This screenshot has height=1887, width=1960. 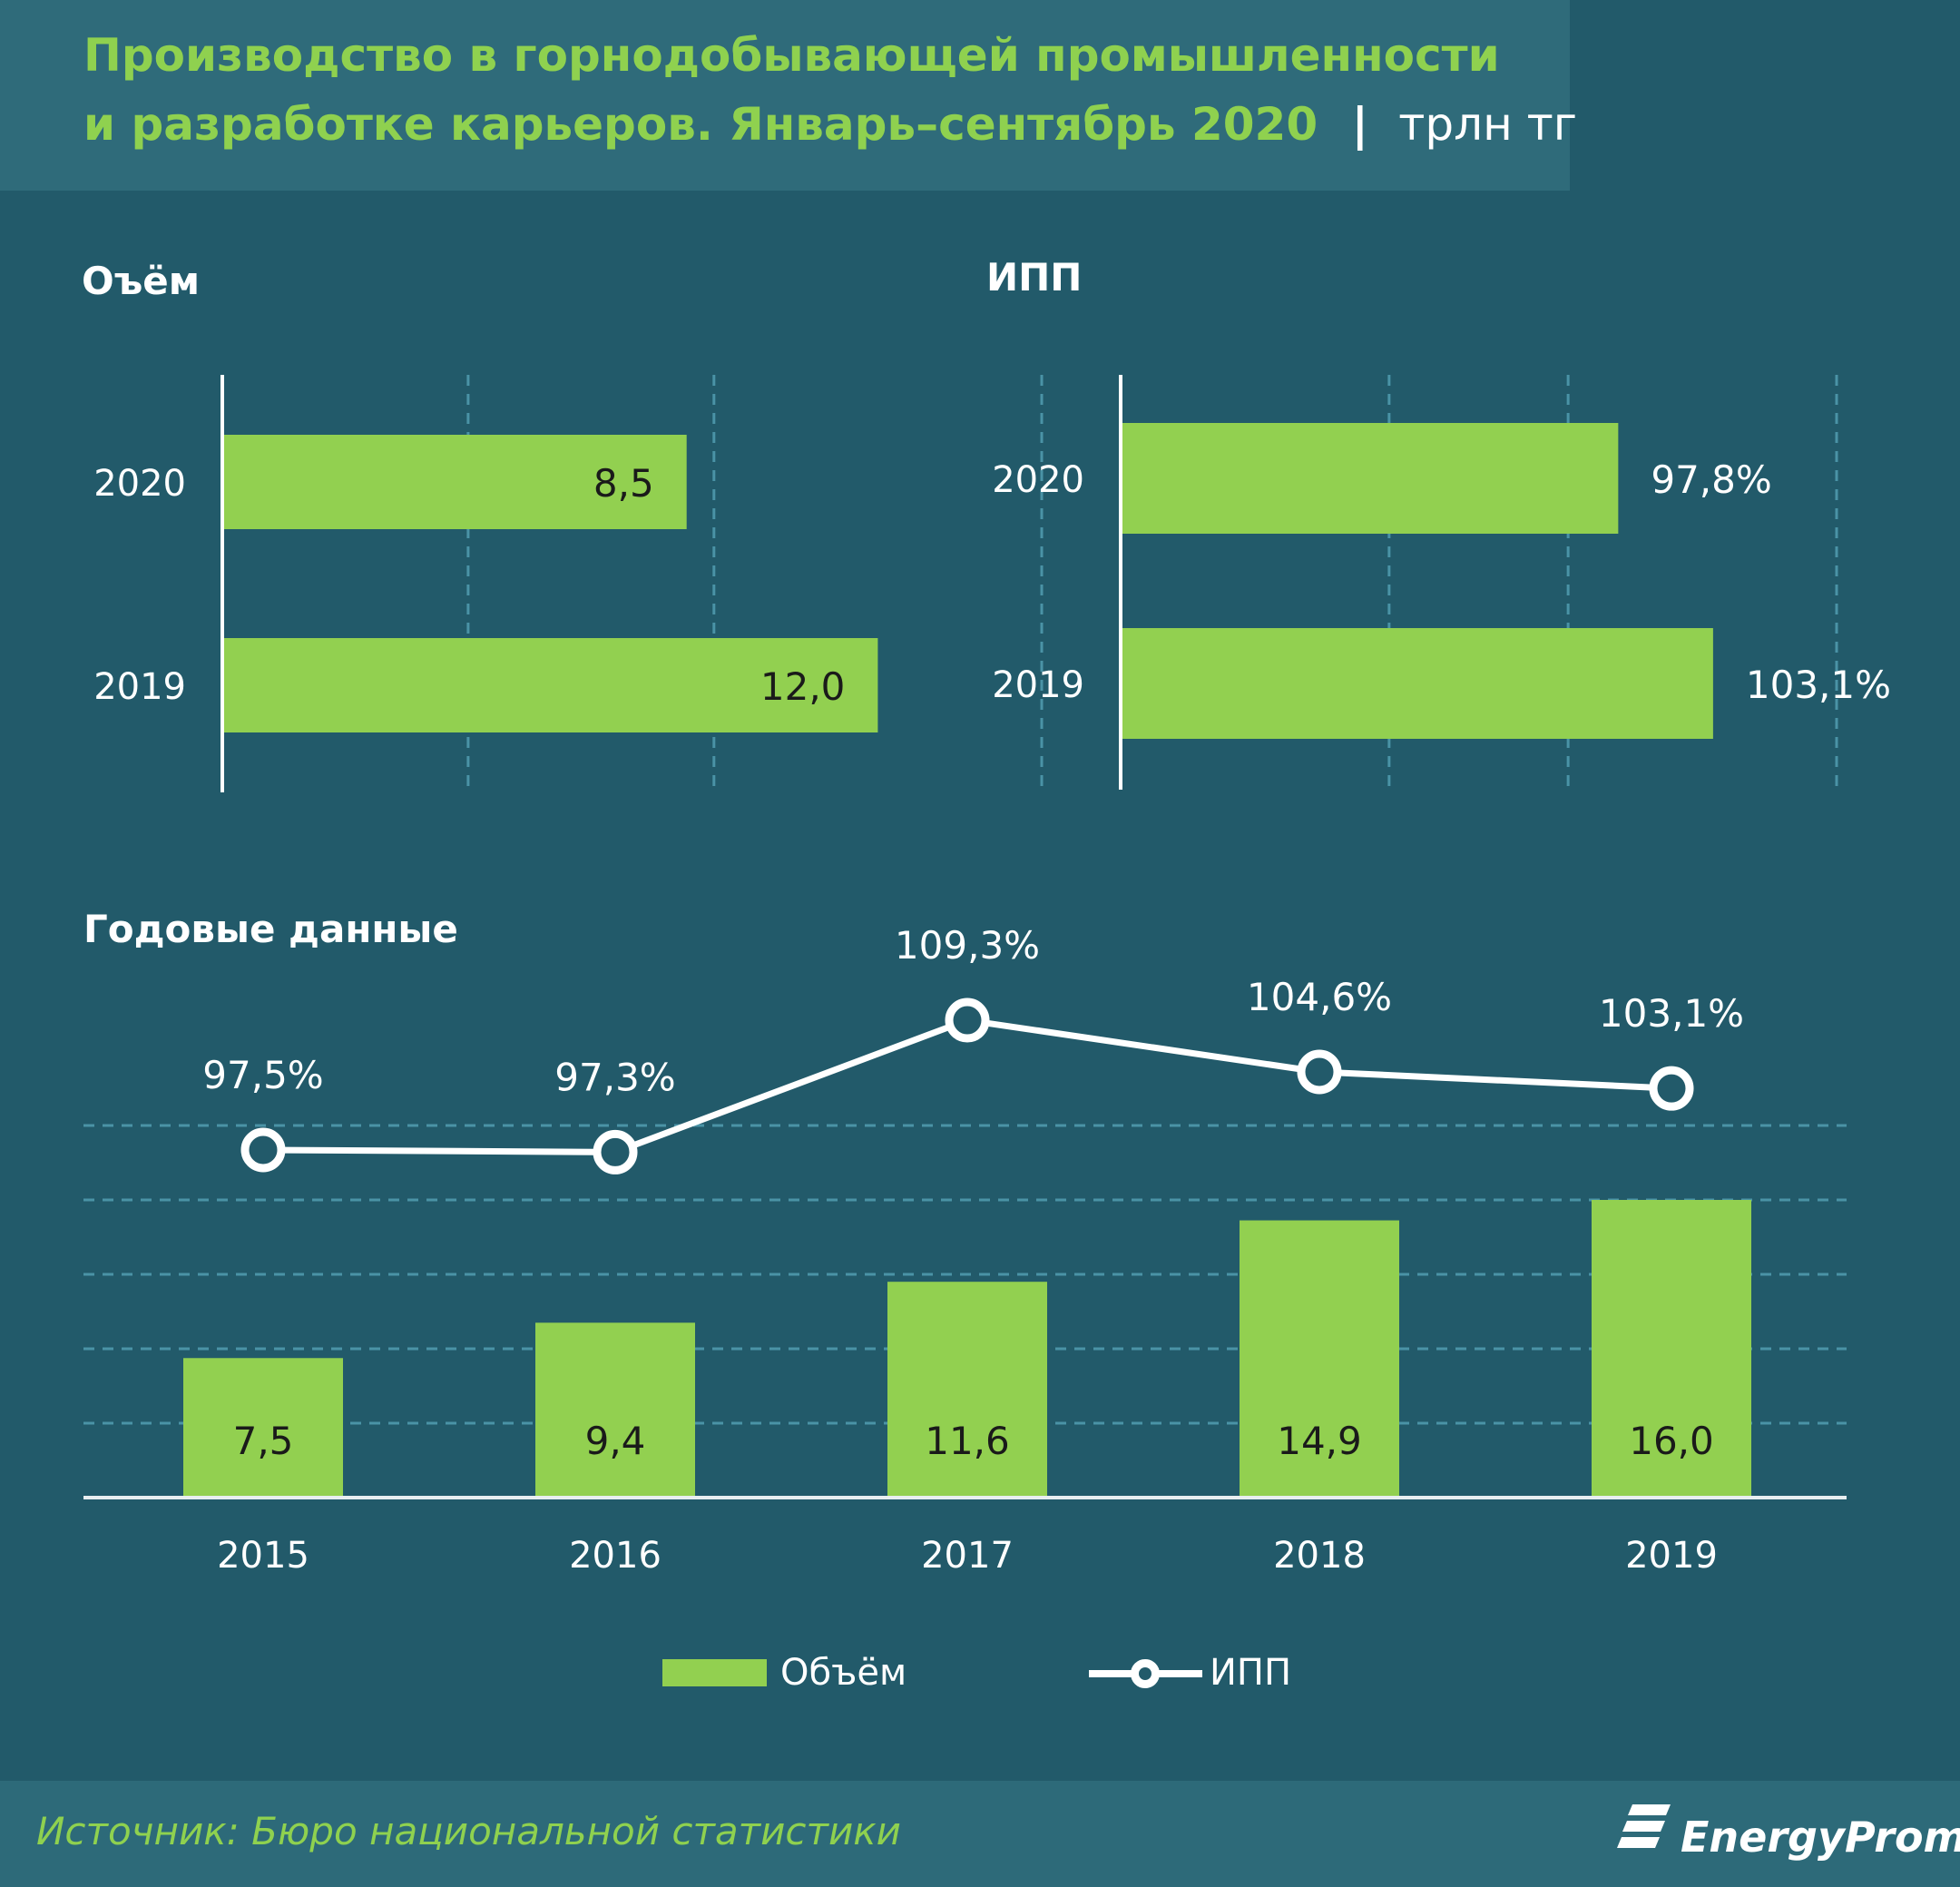 What do you see at coordinates (1441, 582) in the screenshot?
I see `ipp-bar-chart: 2020 97,8% 2019 103,1%` at bounding box center [1441, 582].